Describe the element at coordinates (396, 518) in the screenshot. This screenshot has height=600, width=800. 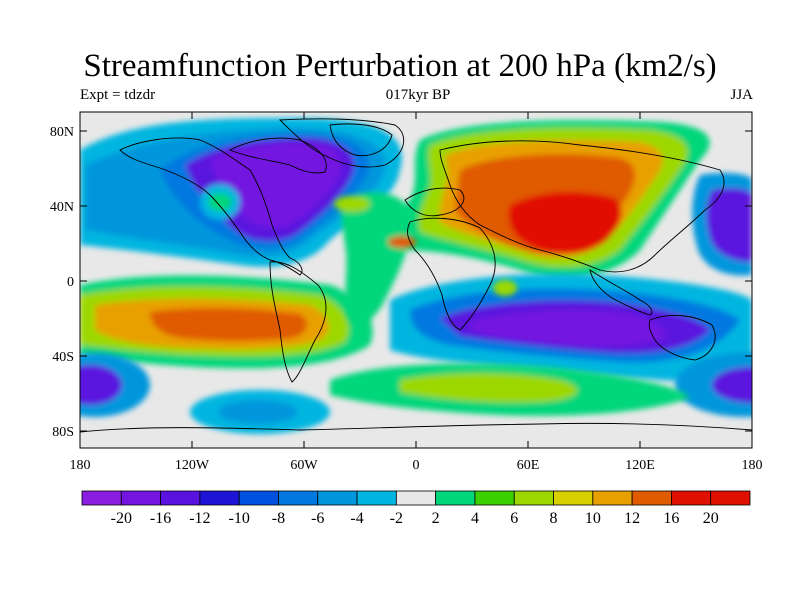
I see `colorbar-label: -2` at that location.